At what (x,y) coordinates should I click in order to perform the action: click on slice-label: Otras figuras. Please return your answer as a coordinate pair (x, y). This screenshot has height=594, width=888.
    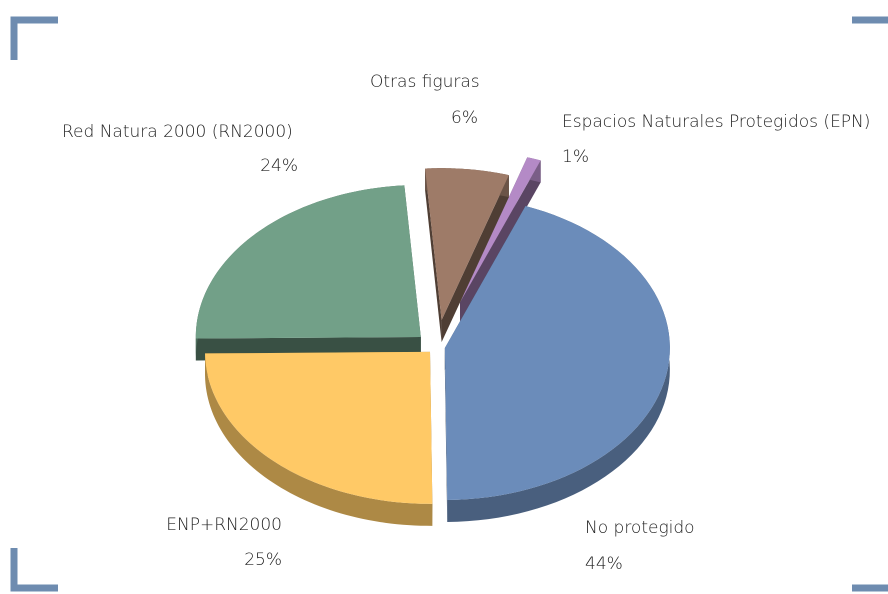
    Looking at the image, I should click on (425, 82).